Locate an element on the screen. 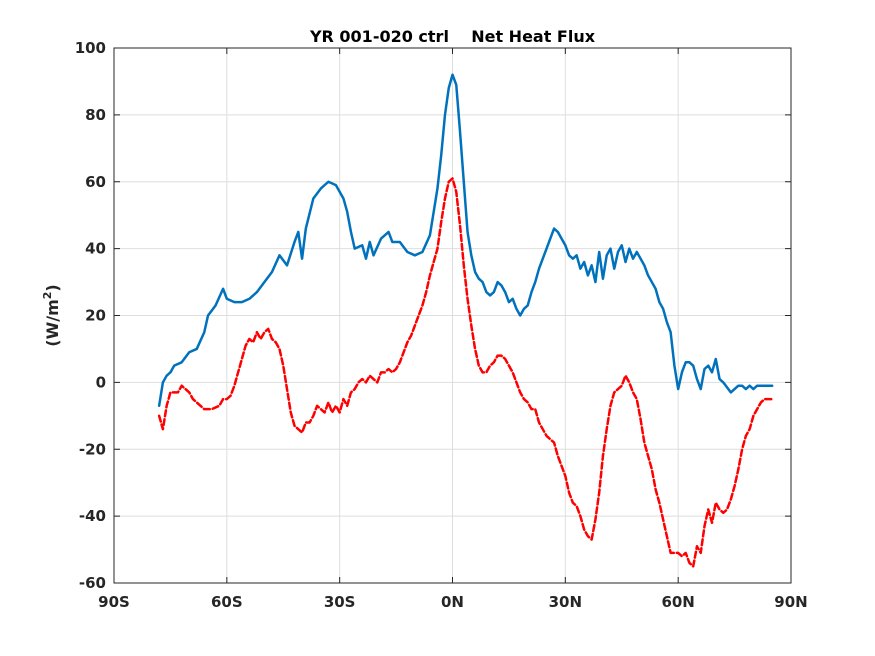 The width and height of the screenshot is (875, 656). x-tick-label: 90S is located at coordinates (114, 602).